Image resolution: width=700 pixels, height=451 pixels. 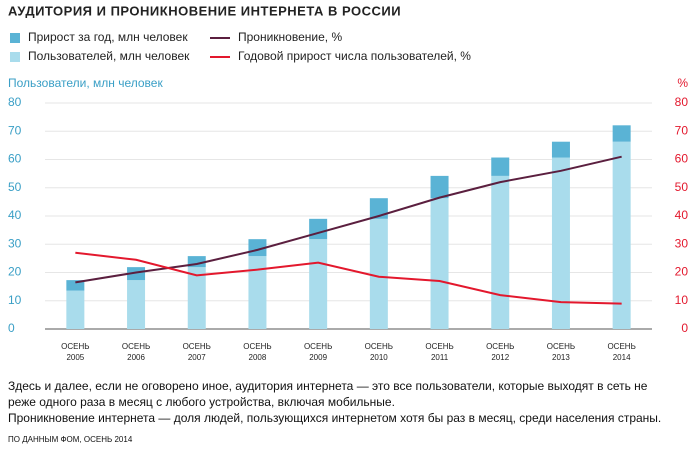 I want to click on legend-label: Прирост за год, млн человек, so click(x=108, y=37).